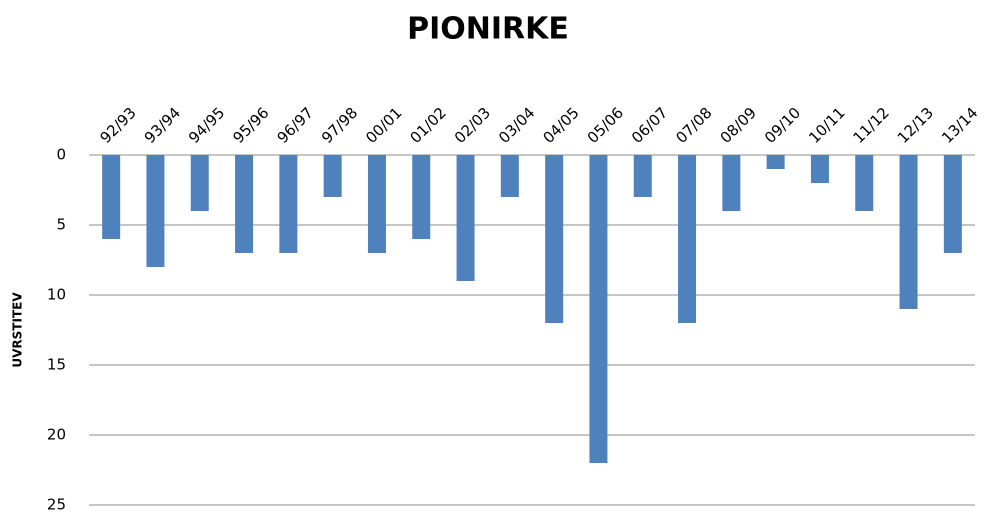 This screenshot has height=513, width=1000. Describe the element at coordinates (383, 125) in the screenshot. I see `x-tick-label: 00/01` at that location.